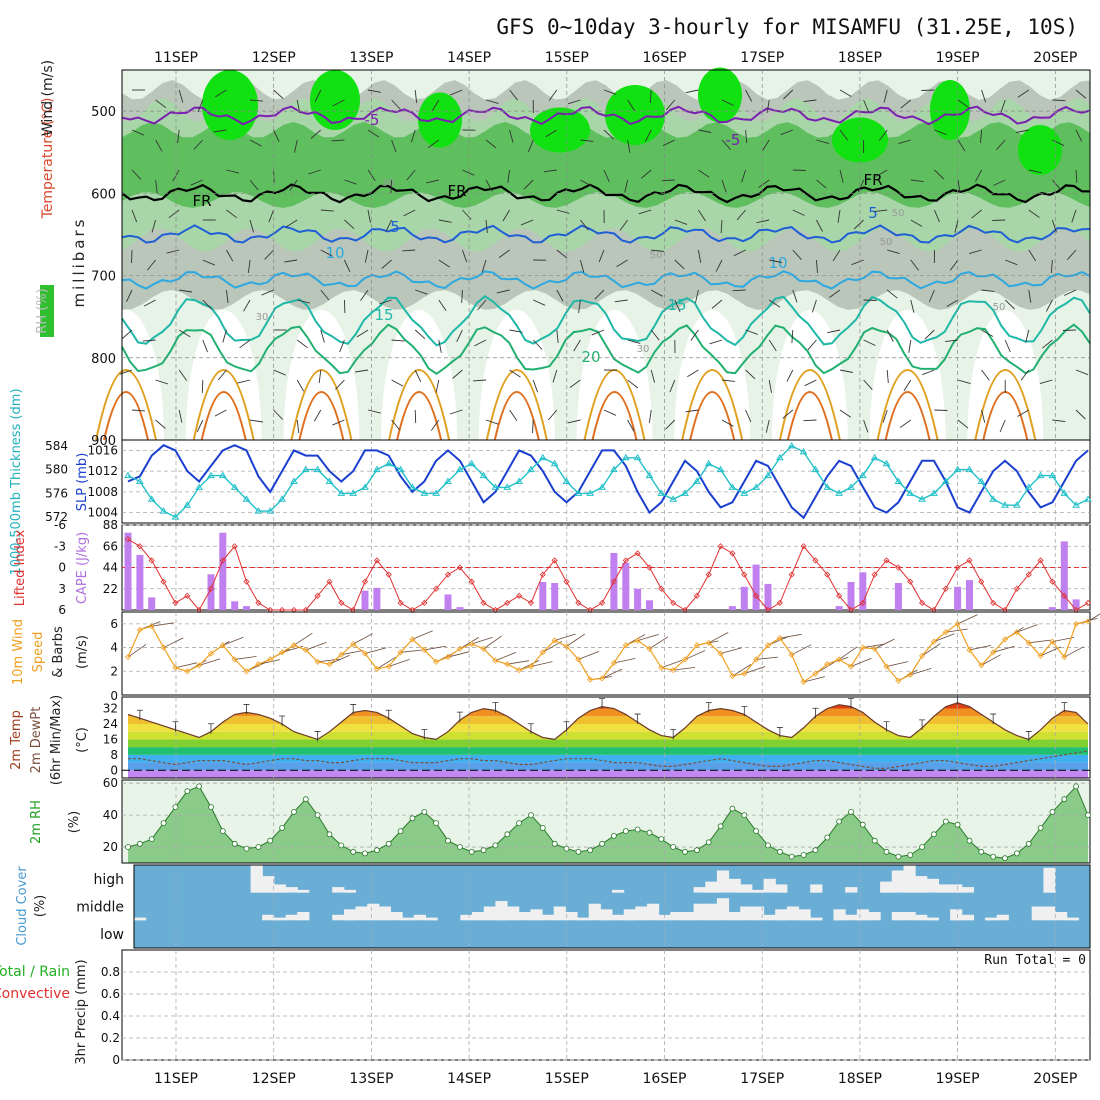 This screenshot has height=1100, width=1100. I want to click on rh-axis-label: 2m RH, so click(36, 822).